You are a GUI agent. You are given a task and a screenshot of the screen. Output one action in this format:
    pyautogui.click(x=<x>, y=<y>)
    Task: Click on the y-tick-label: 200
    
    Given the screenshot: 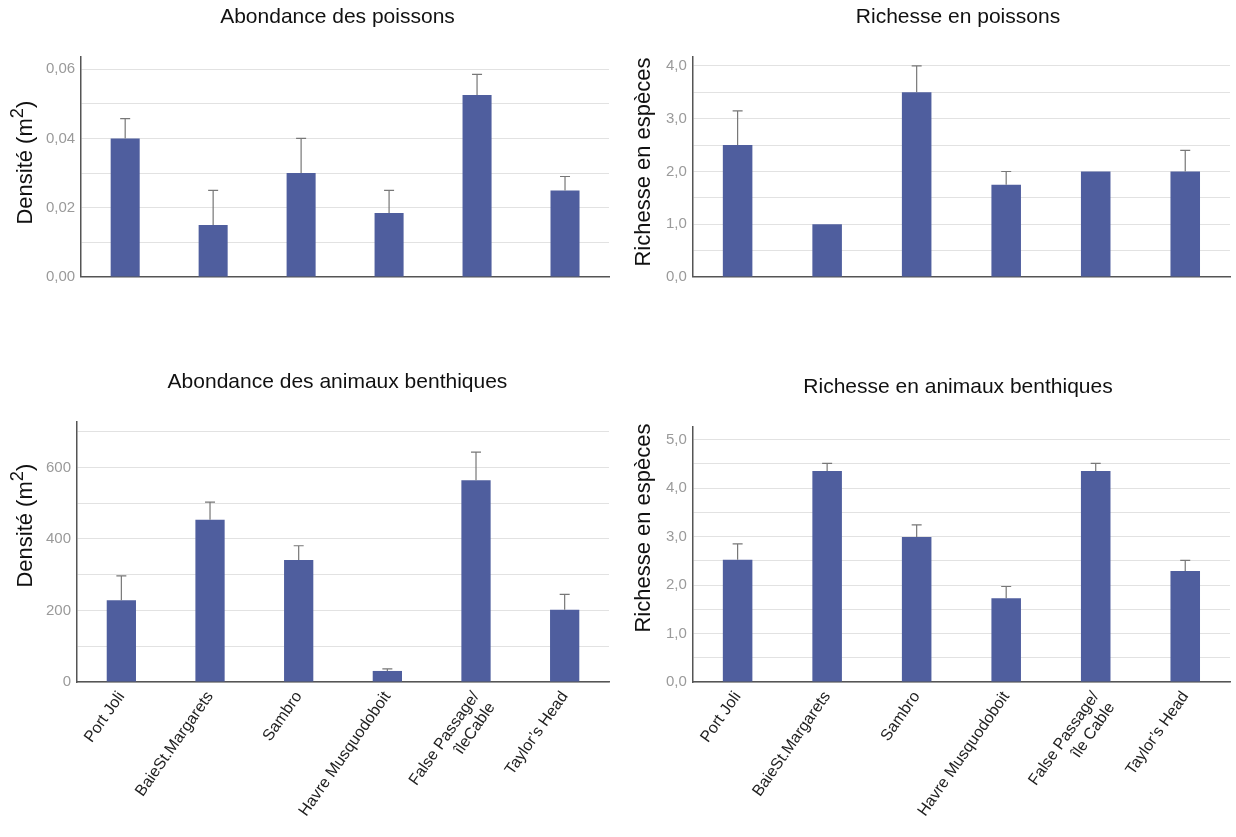 What is the action you would take?
    pyautogui.click(x=59, y=609)
    